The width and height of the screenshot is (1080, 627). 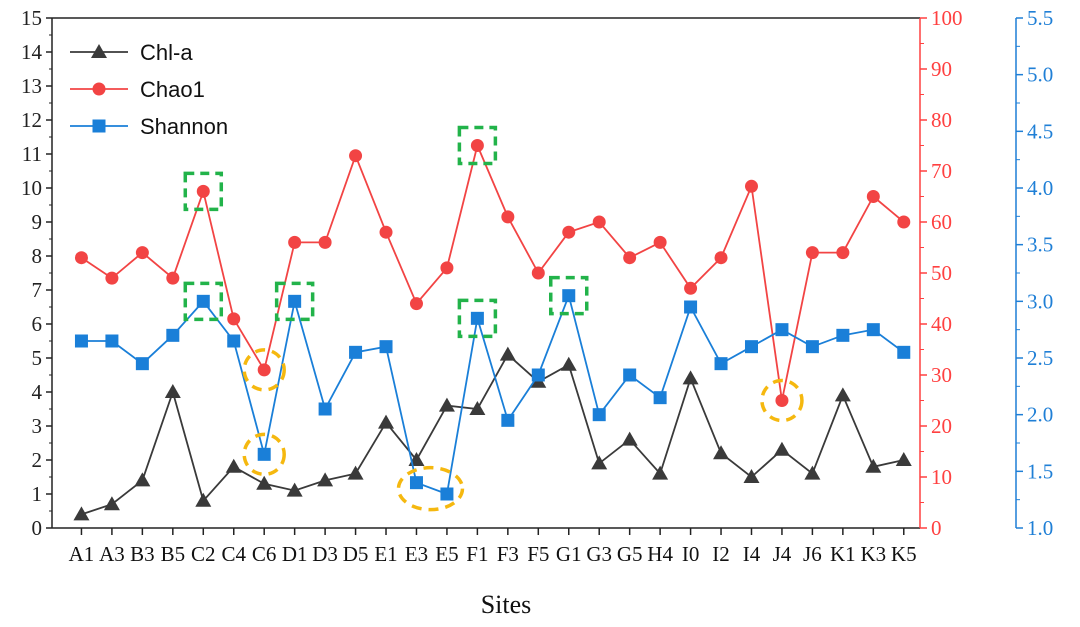 What do you see at coordinates (37, 324) in the screenshot?
I see `left-tick-label: 6` at bounding box center [37, 324].